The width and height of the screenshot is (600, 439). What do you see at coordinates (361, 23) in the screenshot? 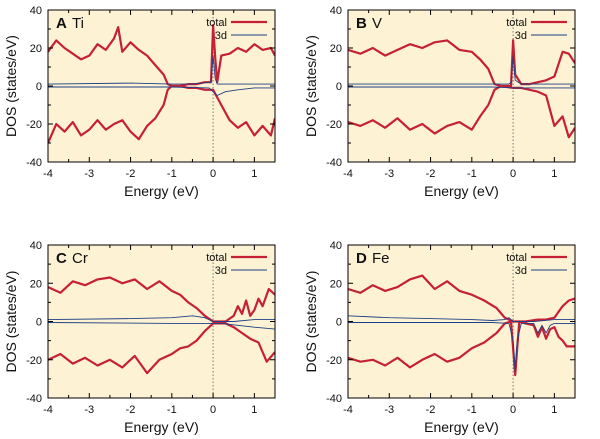
I see `panel-letter: B` at bounding box center [361, 23].